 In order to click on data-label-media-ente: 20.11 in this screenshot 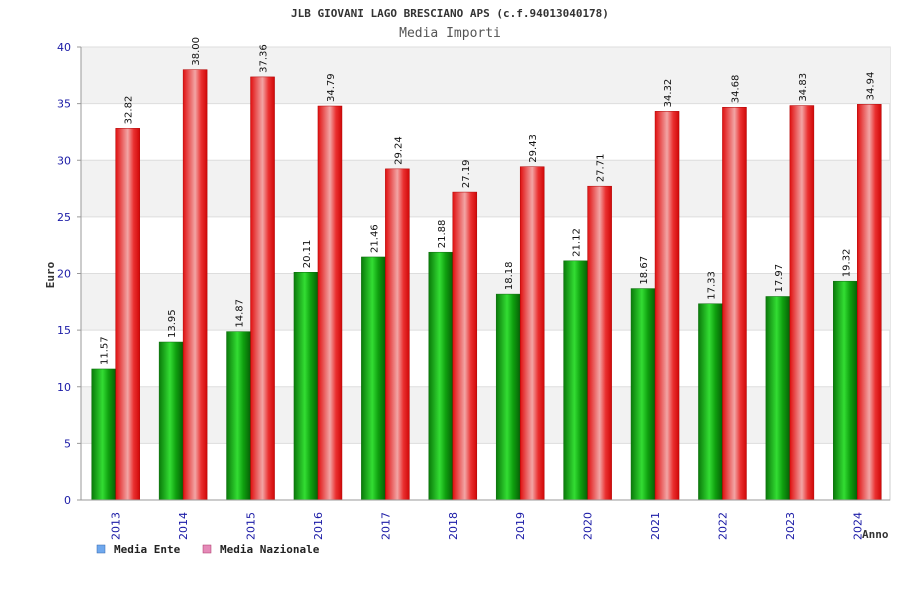, I will do `click(307, 254)`.